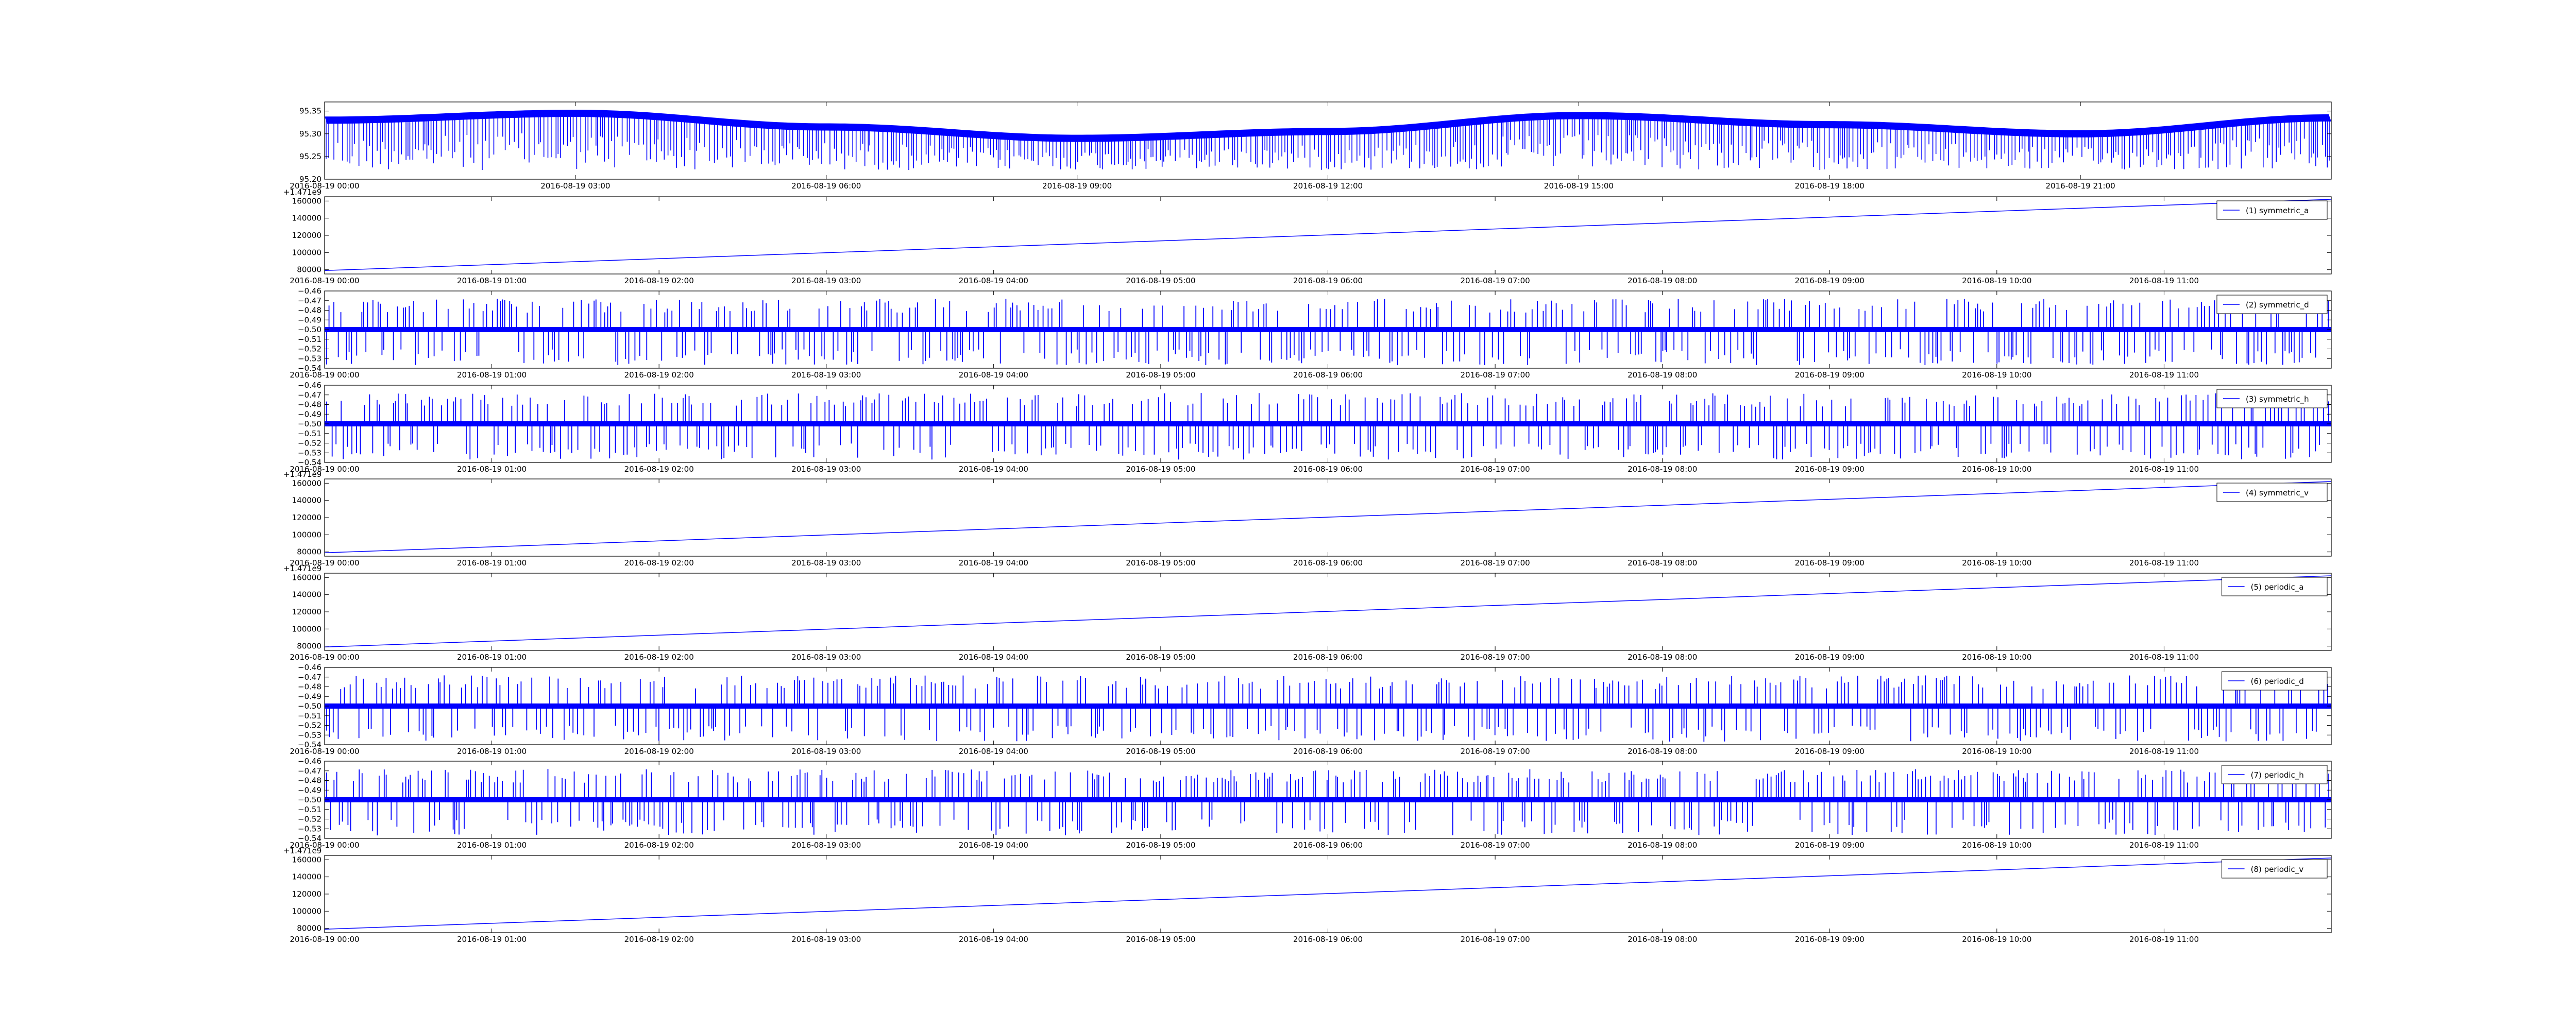 Image resolution: width=2576 pixels, height=1030 pixels. I want to click on axes-frame, so click(1328, 235).